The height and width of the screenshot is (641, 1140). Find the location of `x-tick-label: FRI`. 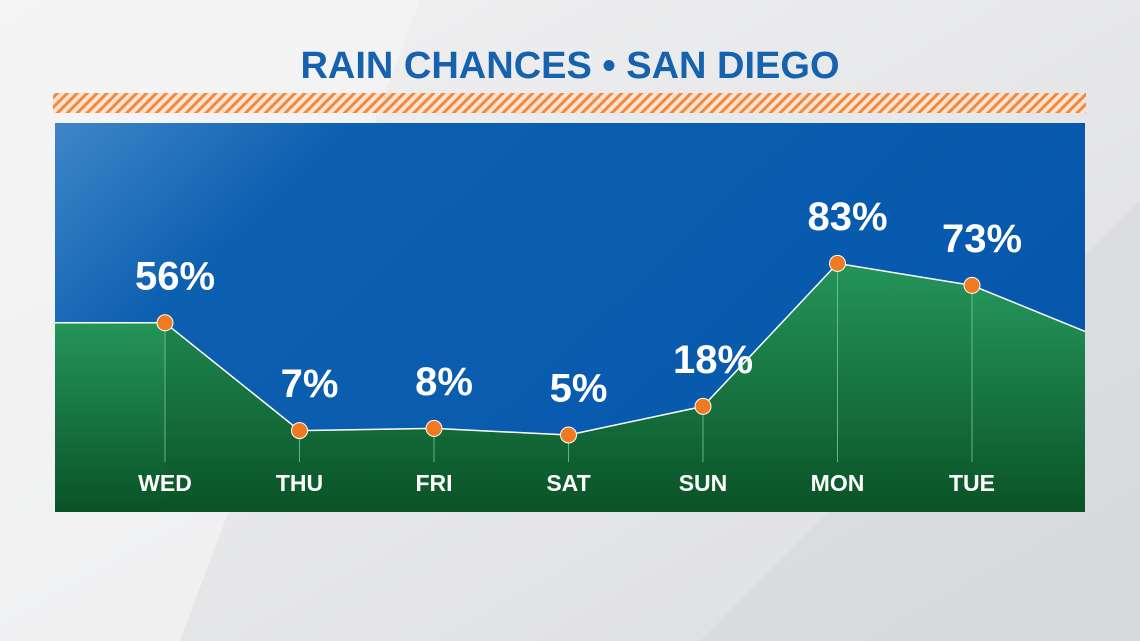

x-tick-label: FRI is located at coordinates (433, 483).